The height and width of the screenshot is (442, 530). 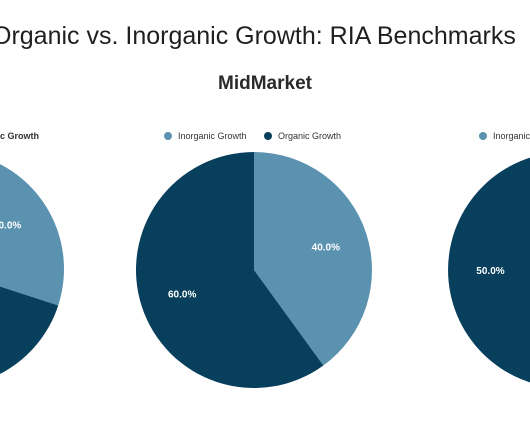 What do you see at coordinates (309, 136) in the screenshot?
I see `legend-label: Organic Growth` at bounding box center [309, 136].